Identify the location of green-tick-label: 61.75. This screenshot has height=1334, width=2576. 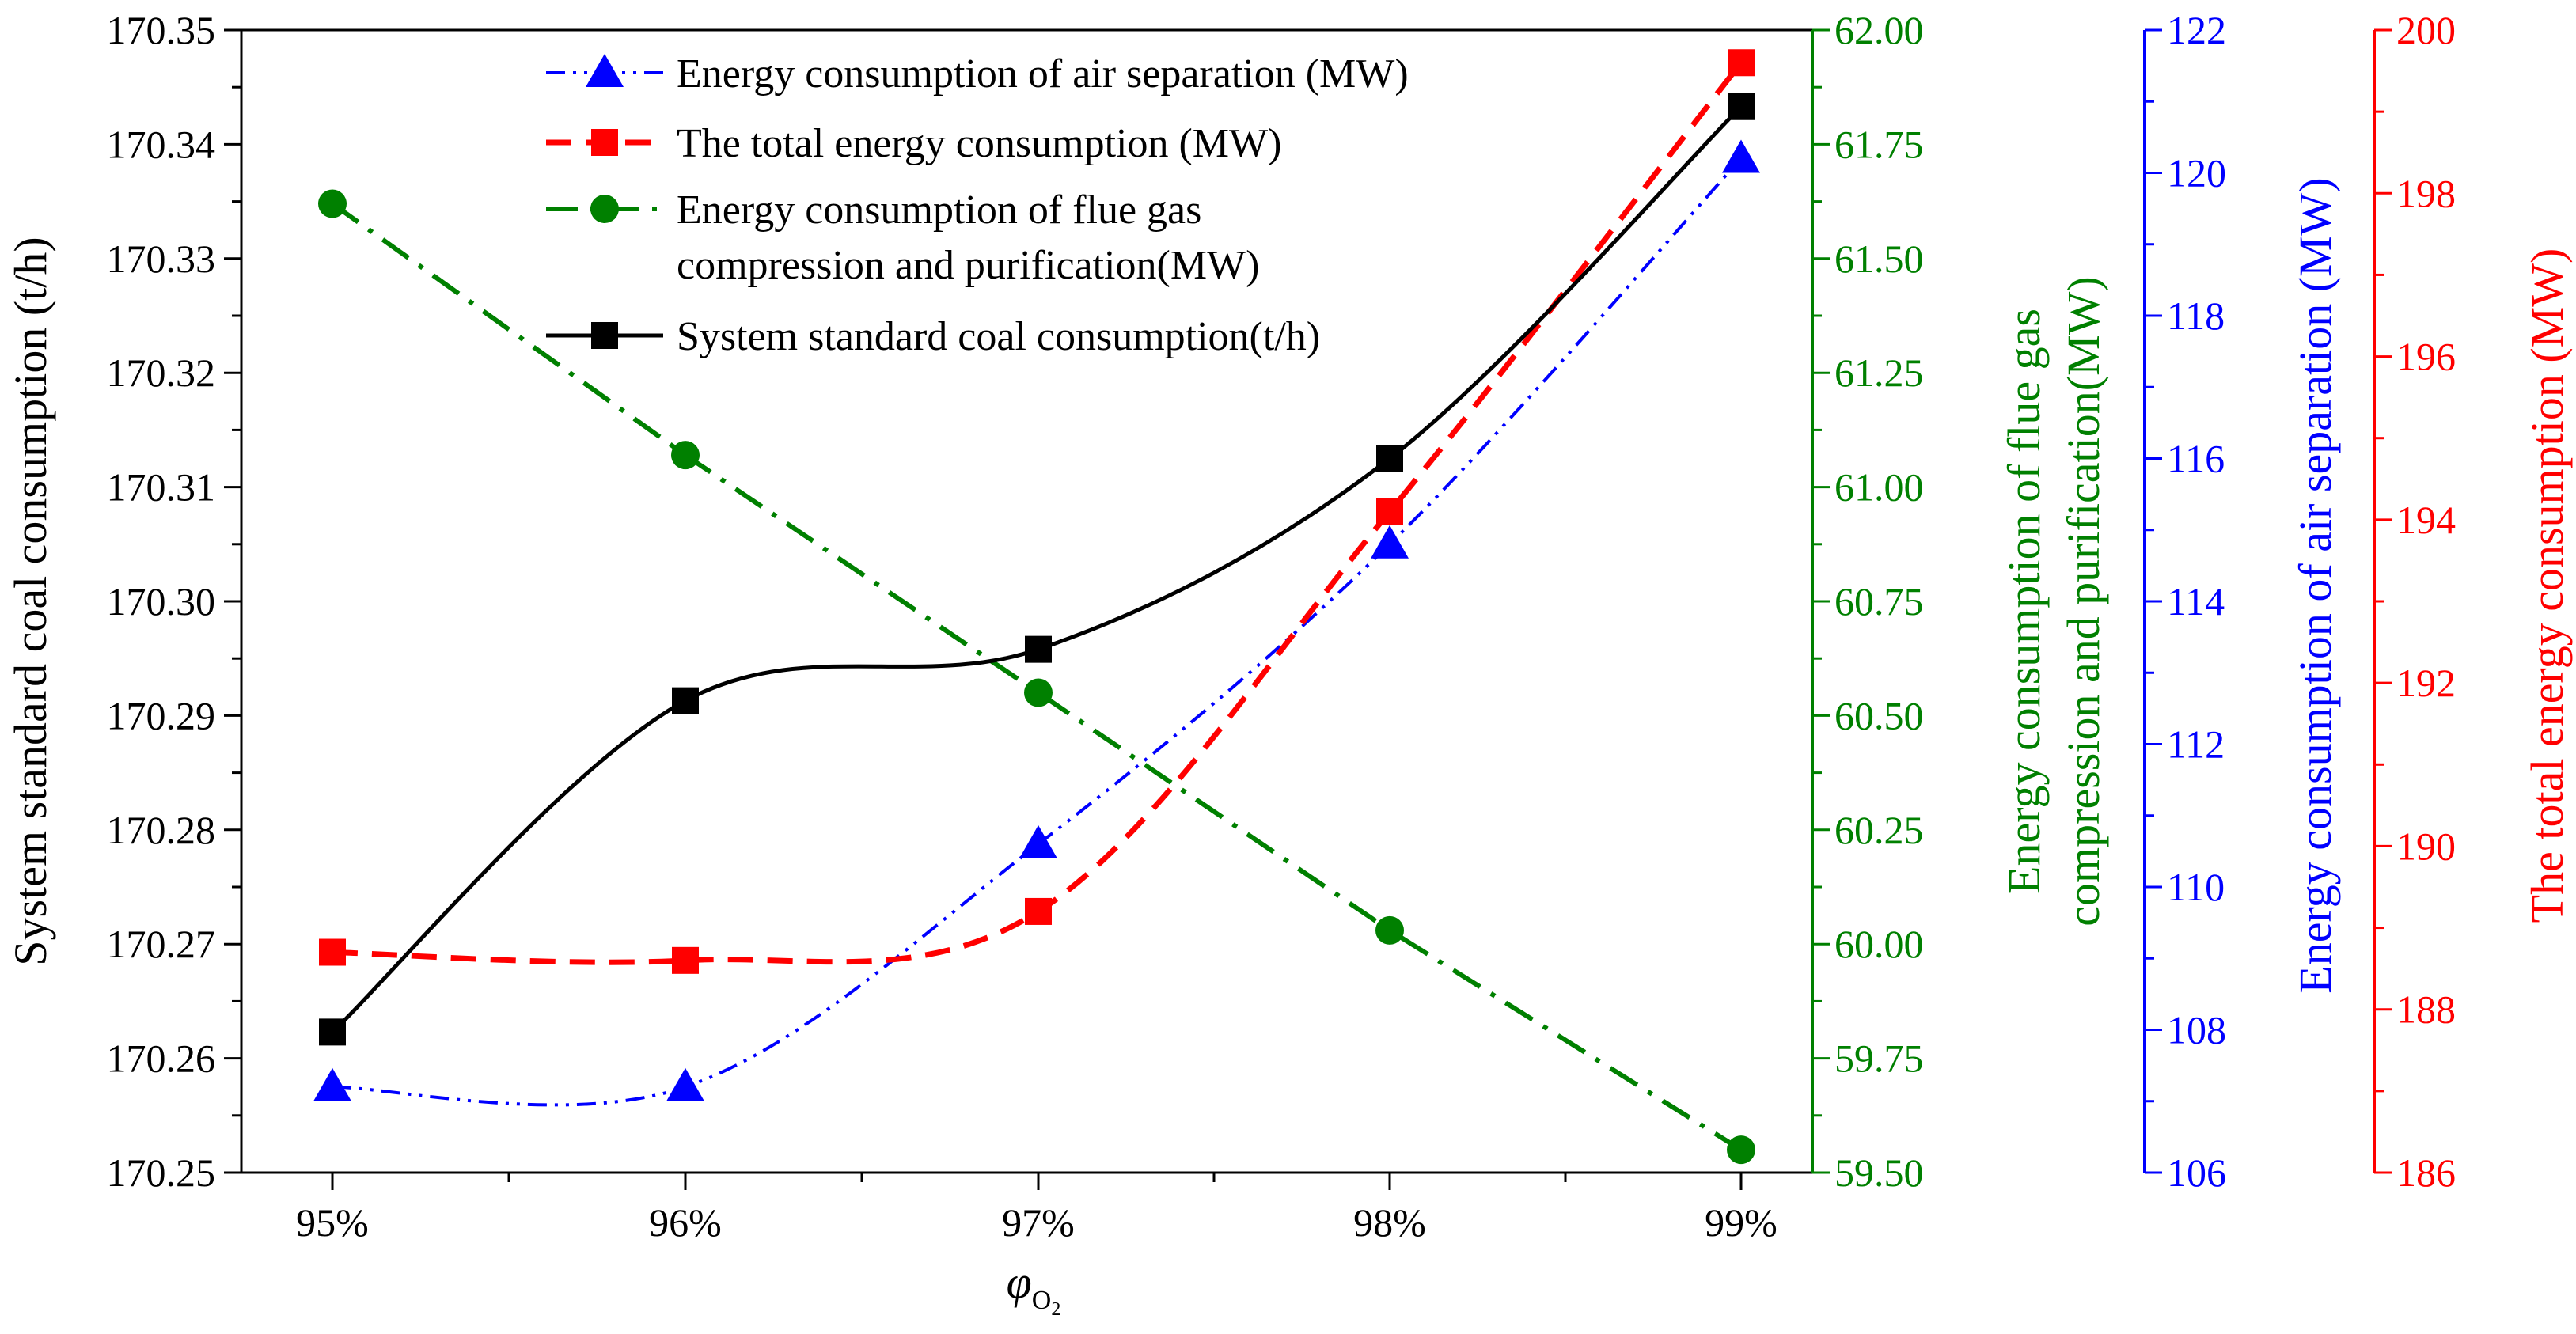
(1879, 144).